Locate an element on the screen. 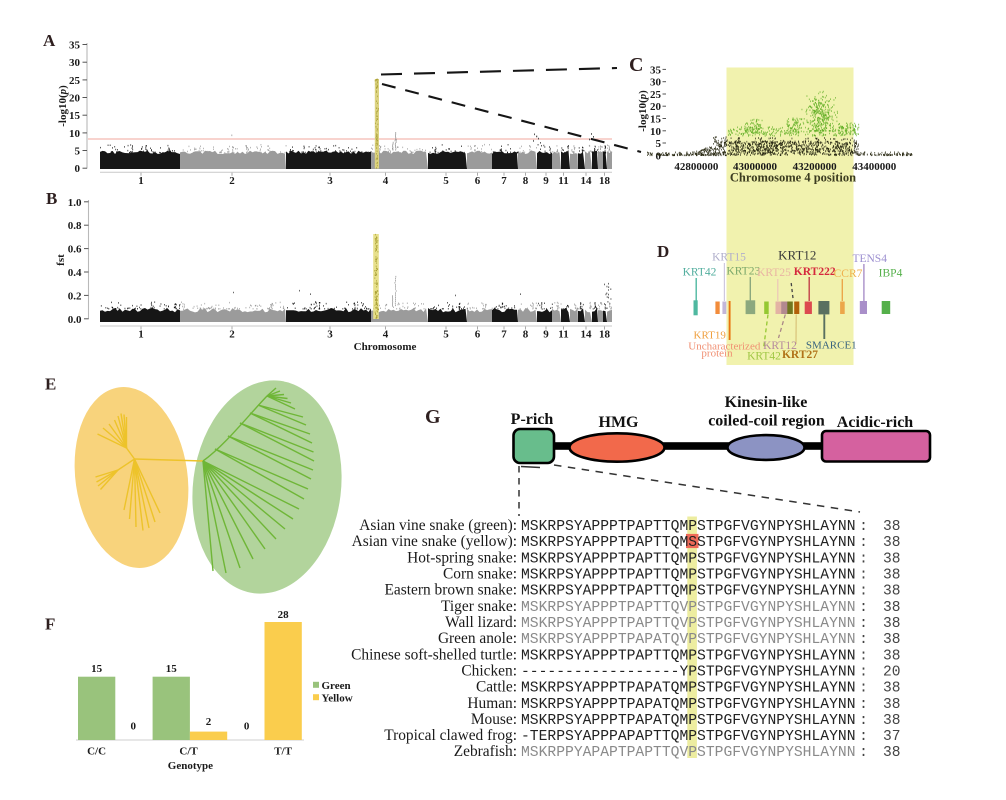 Image resolution: width=1006 pixels, height=800 pixels. svg-text: protein is located at coordinates (717, 354).